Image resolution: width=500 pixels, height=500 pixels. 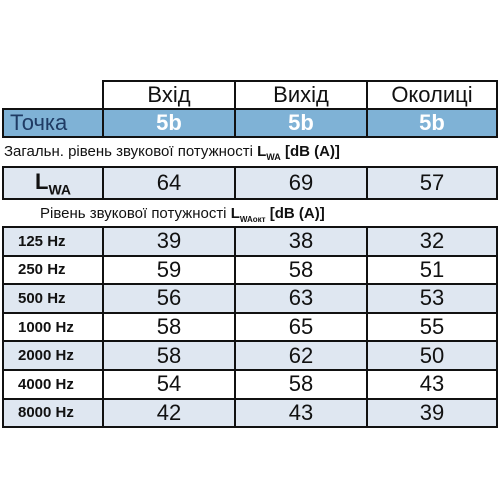 I want to click on band-section-text: Рівень звукової потужності, so click(x=133, y=213).